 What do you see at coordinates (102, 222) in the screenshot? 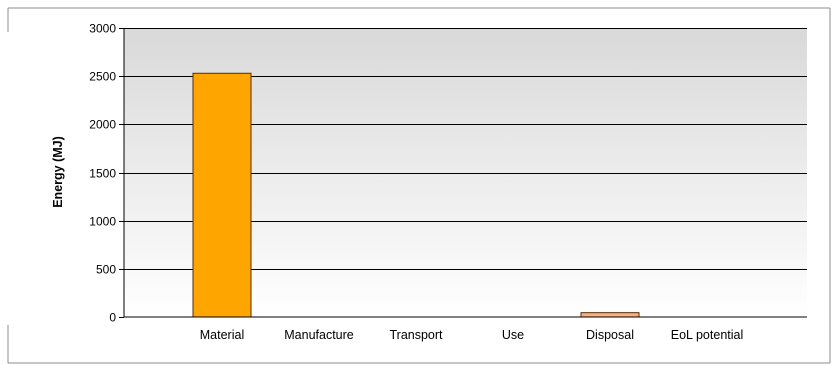
I see `y-tick-label: 1000` at bounding box center [102, 222].